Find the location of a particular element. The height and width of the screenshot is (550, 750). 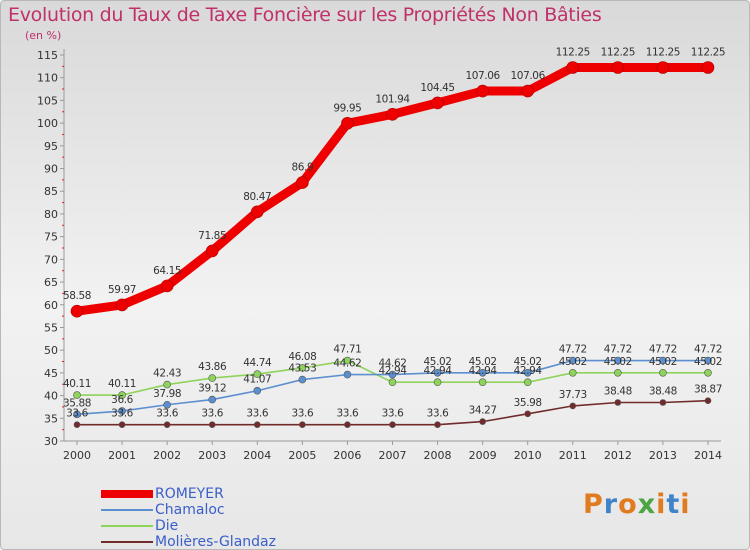

data-label-romeyer-2008: 104.45 is located at coordinates (437, 88).